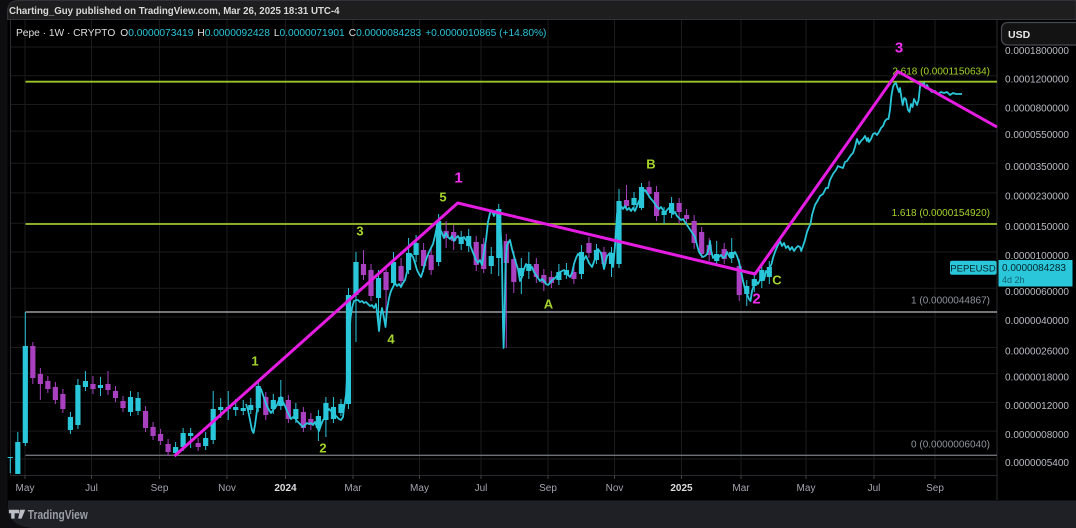  Describe the element at coordinates (1019, 35) in the screenshot. I see `svg-text: USD` at that location.